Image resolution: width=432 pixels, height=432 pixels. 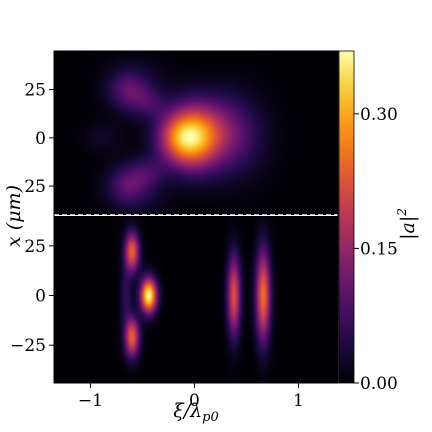 What do you see at coordinates (298, 401) in the screenshot?
I see `x-tick-label: 1` at bounding box center [298, 401].